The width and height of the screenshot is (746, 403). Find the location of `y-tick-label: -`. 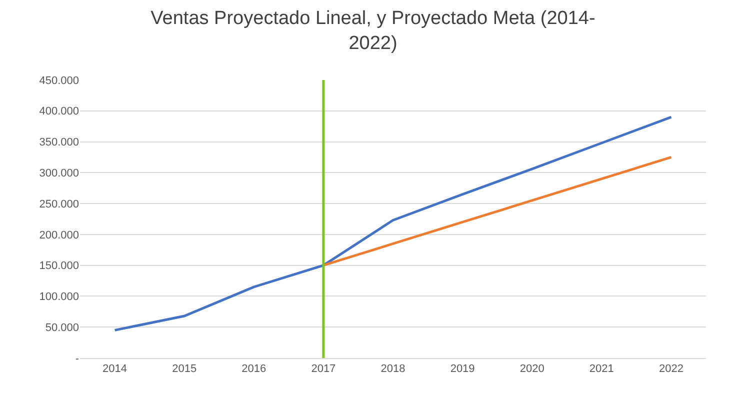

y-tick-label: - is located at coordinates (77, 358).